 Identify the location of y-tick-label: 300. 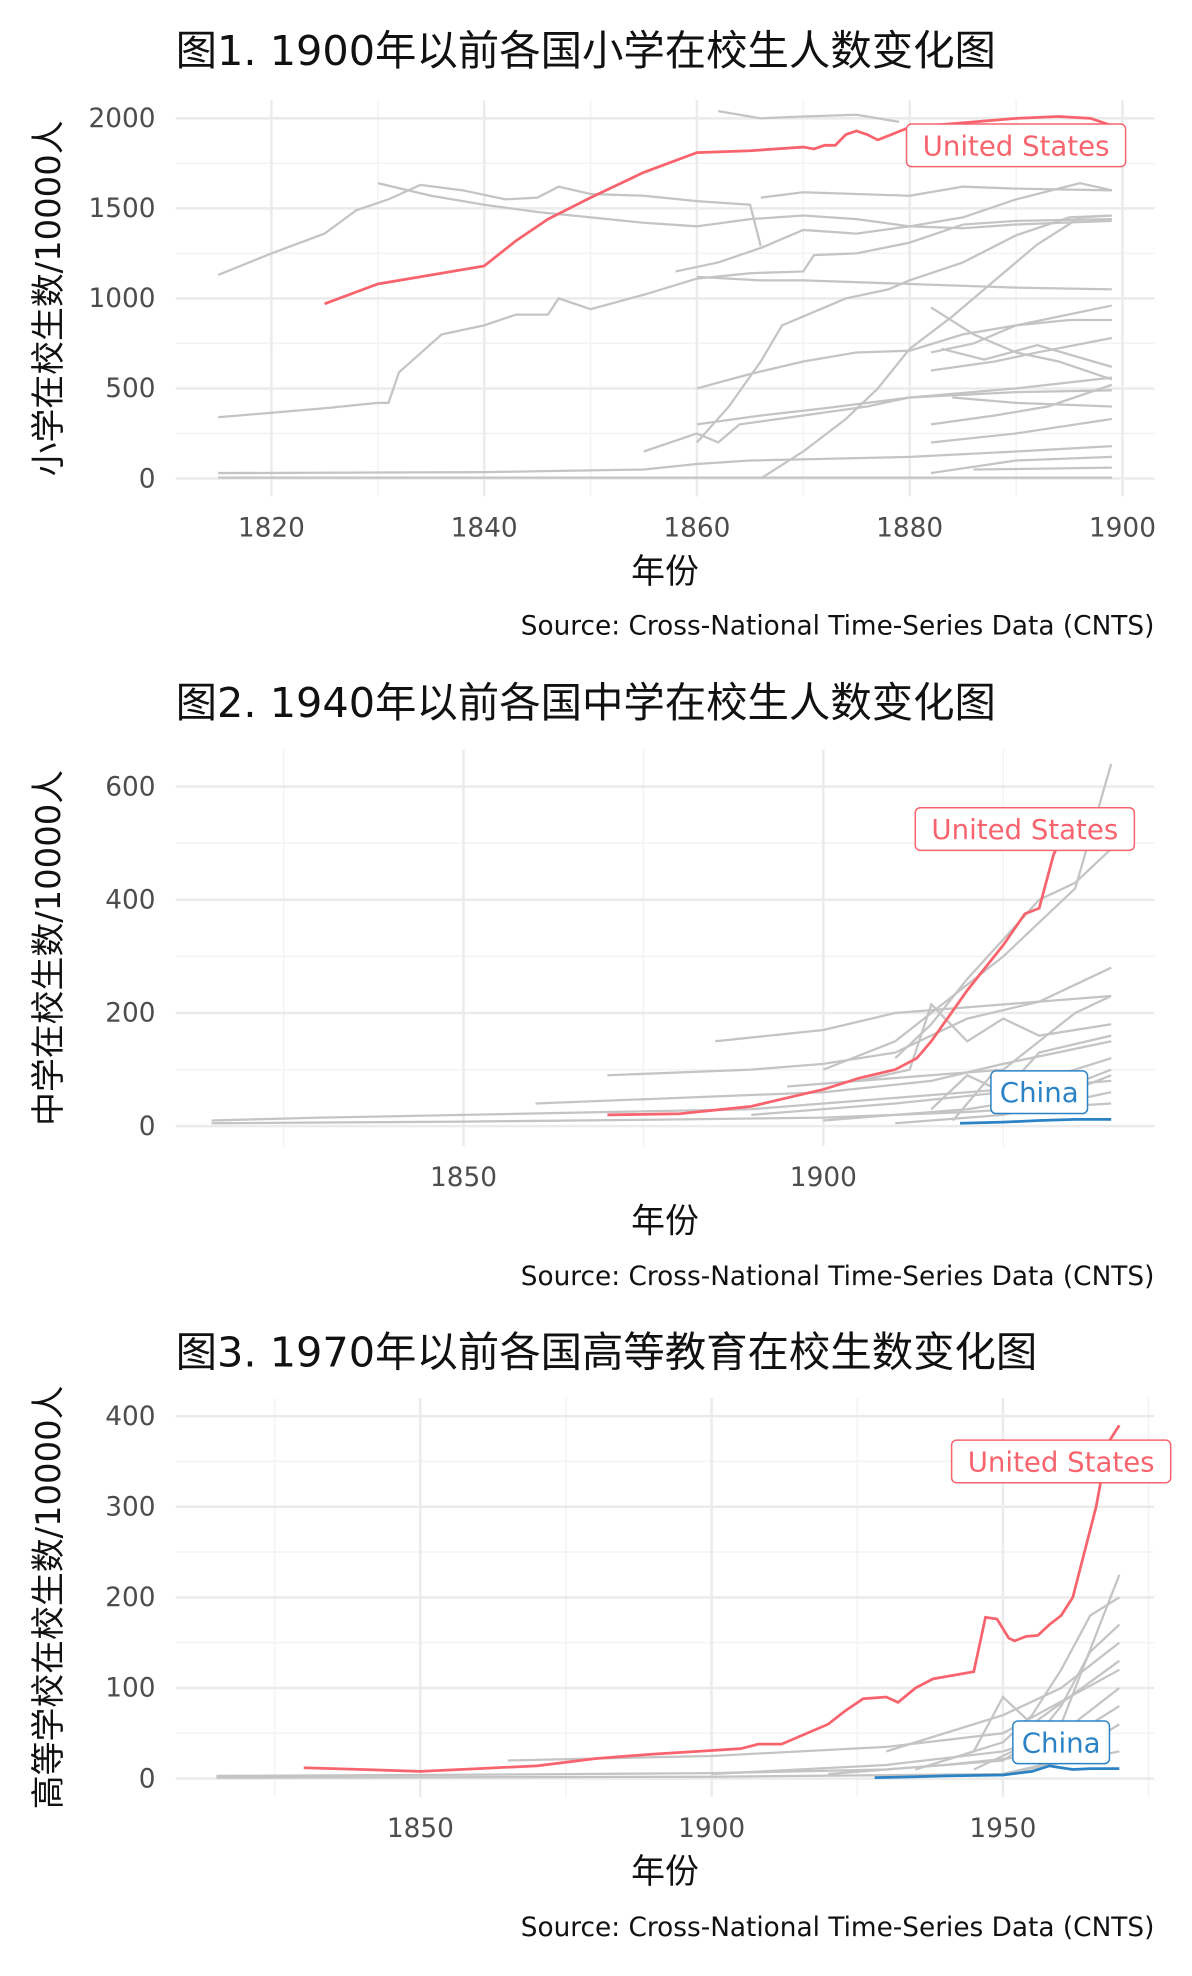
(130, 1508).